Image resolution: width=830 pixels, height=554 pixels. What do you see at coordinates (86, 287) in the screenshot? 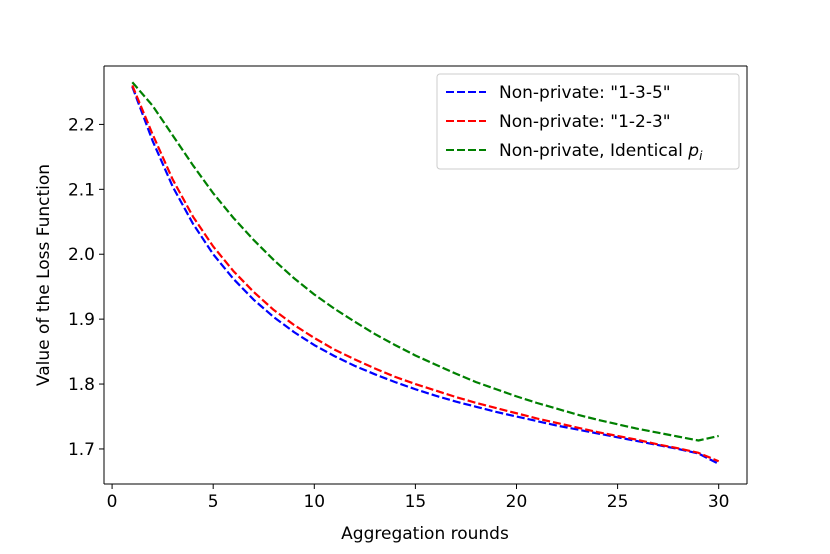
I see `y-axis-ticks: 1.7 1.8 1.9 2.0 2.1 2.2` at bounding box center [86, 287].